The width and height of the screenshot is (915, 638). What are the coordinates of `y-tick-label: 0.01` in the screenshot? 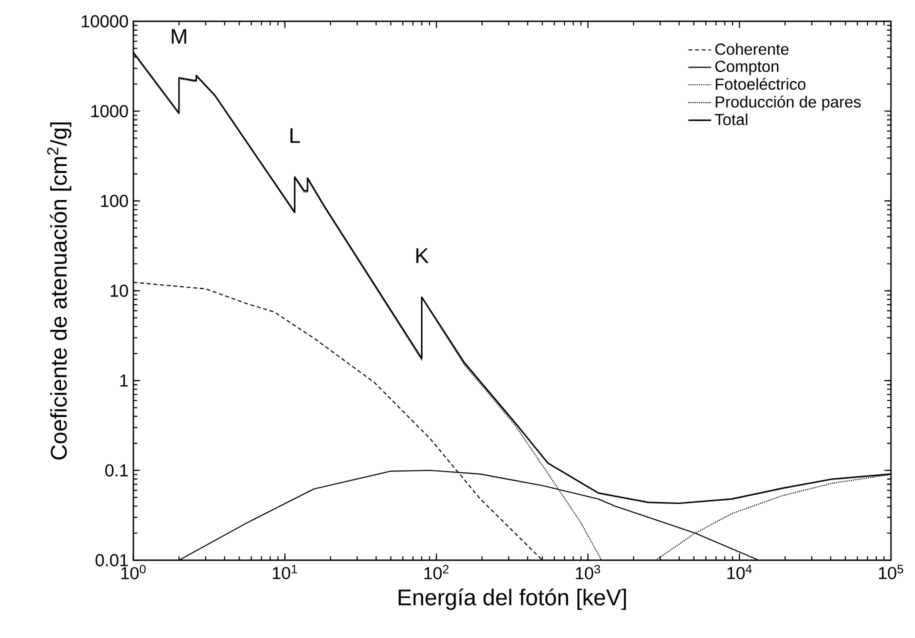 It's located at (112, 560).